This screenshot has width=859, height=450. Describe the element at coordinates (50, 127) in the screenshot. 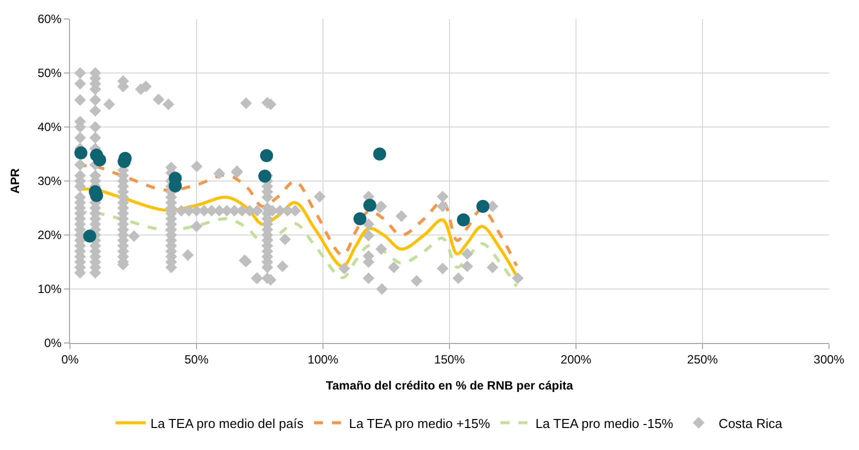

I see `y-tick-label: 40%` at that location.